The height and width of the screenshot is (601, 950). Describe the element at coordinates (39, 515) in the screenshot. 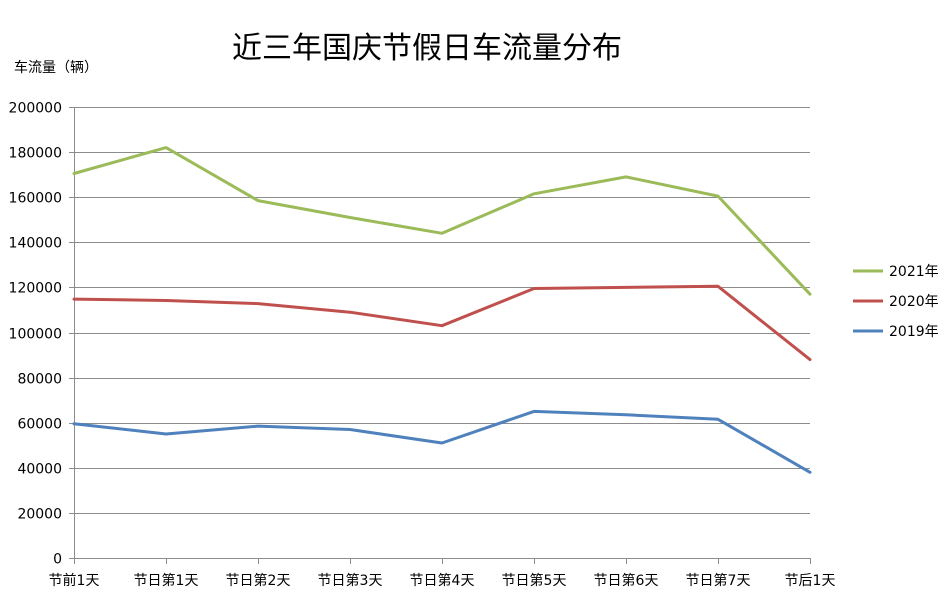

I see `y-tick-label: 20000` at that location.